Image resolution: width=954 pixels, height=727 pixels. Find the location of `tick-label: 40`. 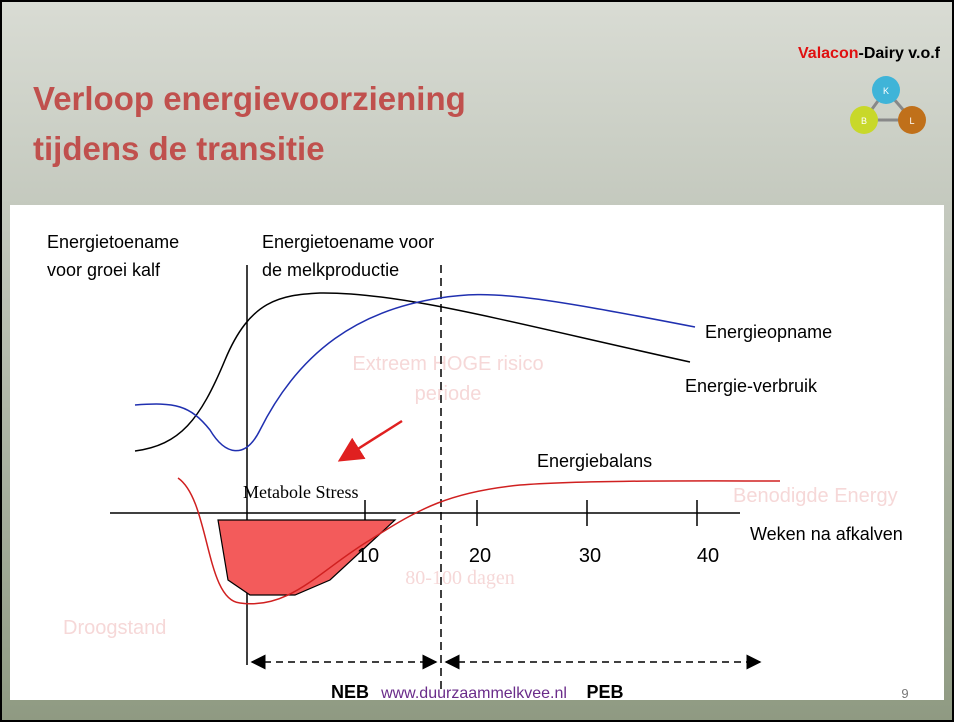

tick-label: 40 is located at coordinates (708, 556).